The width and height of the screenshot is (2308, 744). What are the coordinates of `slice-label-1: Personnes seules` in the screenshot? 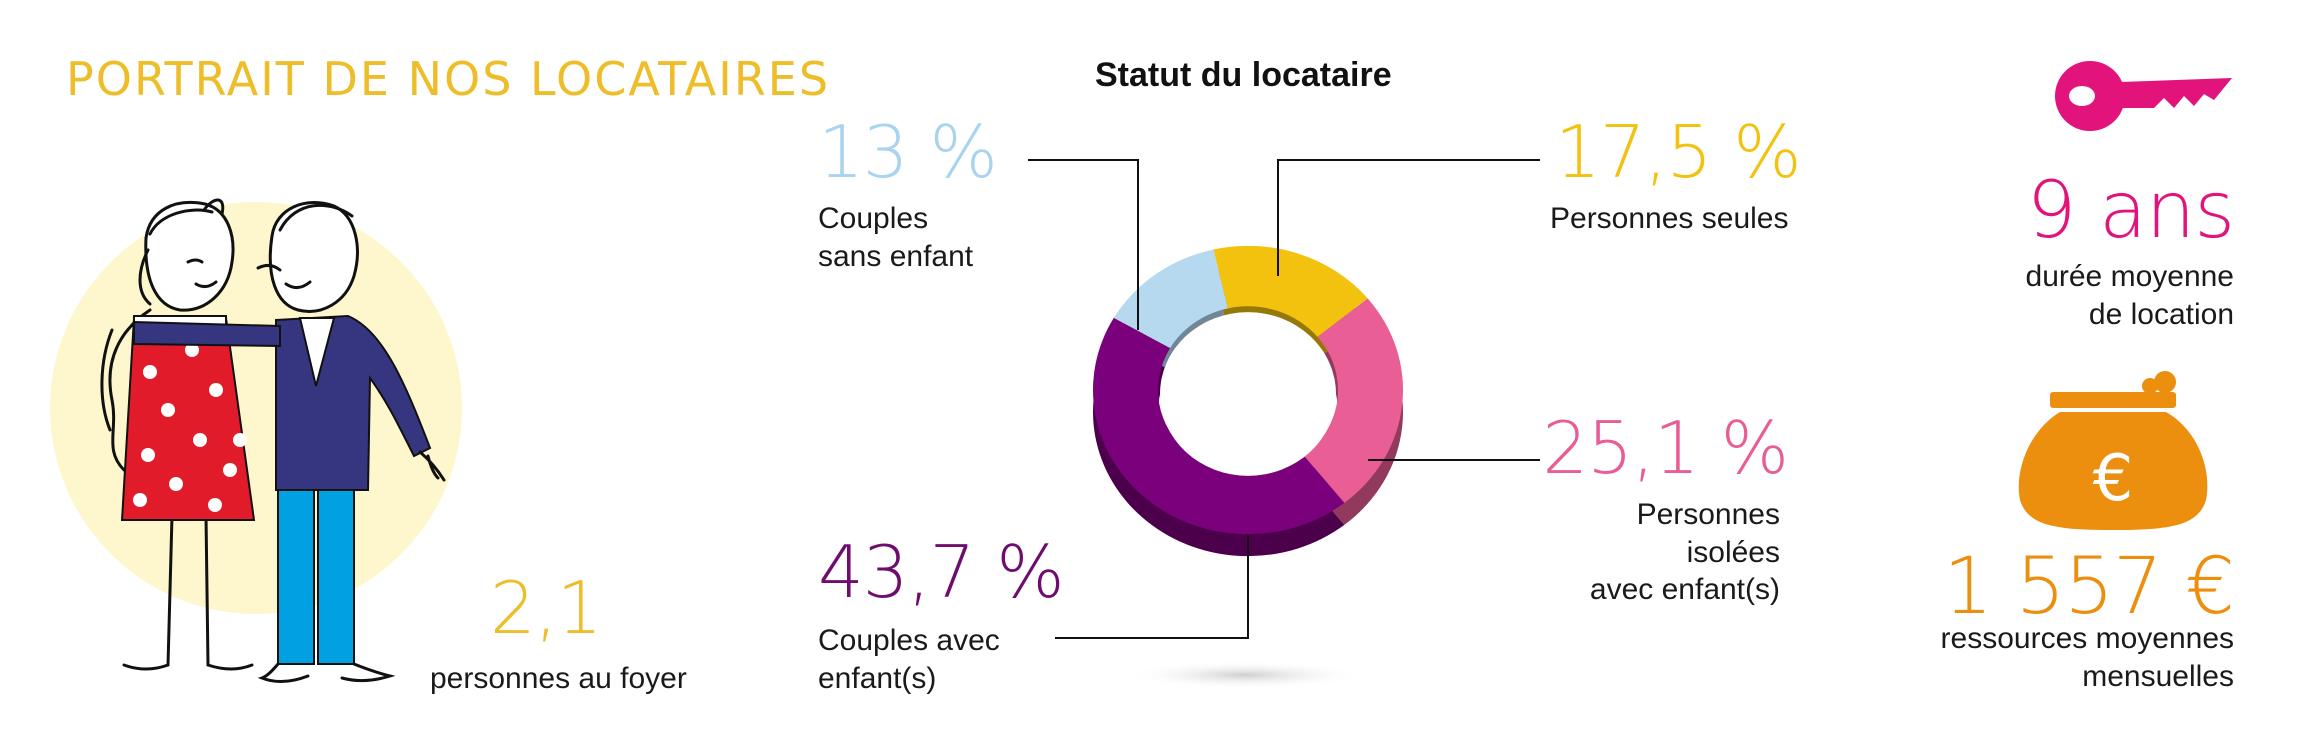 It's located at (1669, 218).